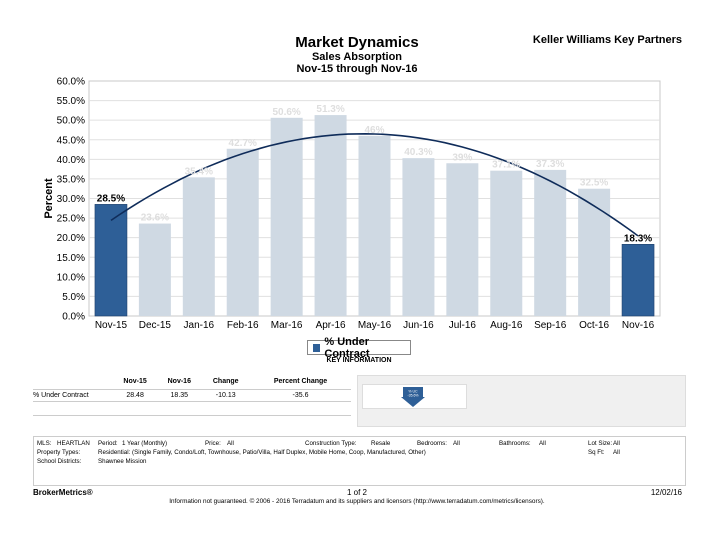  I want to click on data-label: 51.3%, so click(330, 109).